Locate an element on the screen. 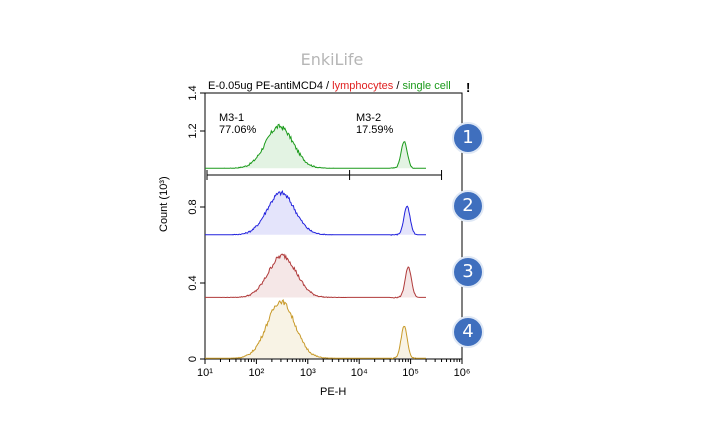 This screenshot has width=712, height=435. x-tick-label: 10⁴ is located at coordinates (359, 373).